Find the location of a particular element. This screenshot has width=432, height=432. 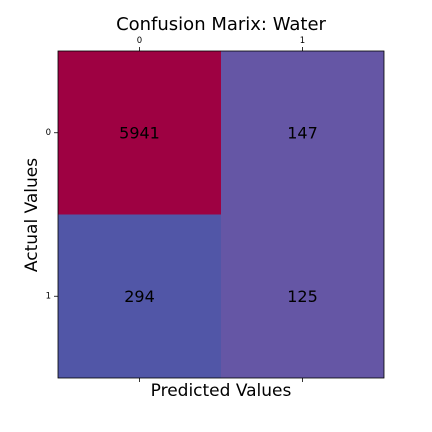

cell-value-label-1-0: 294 is located at coordinates (139, 296).